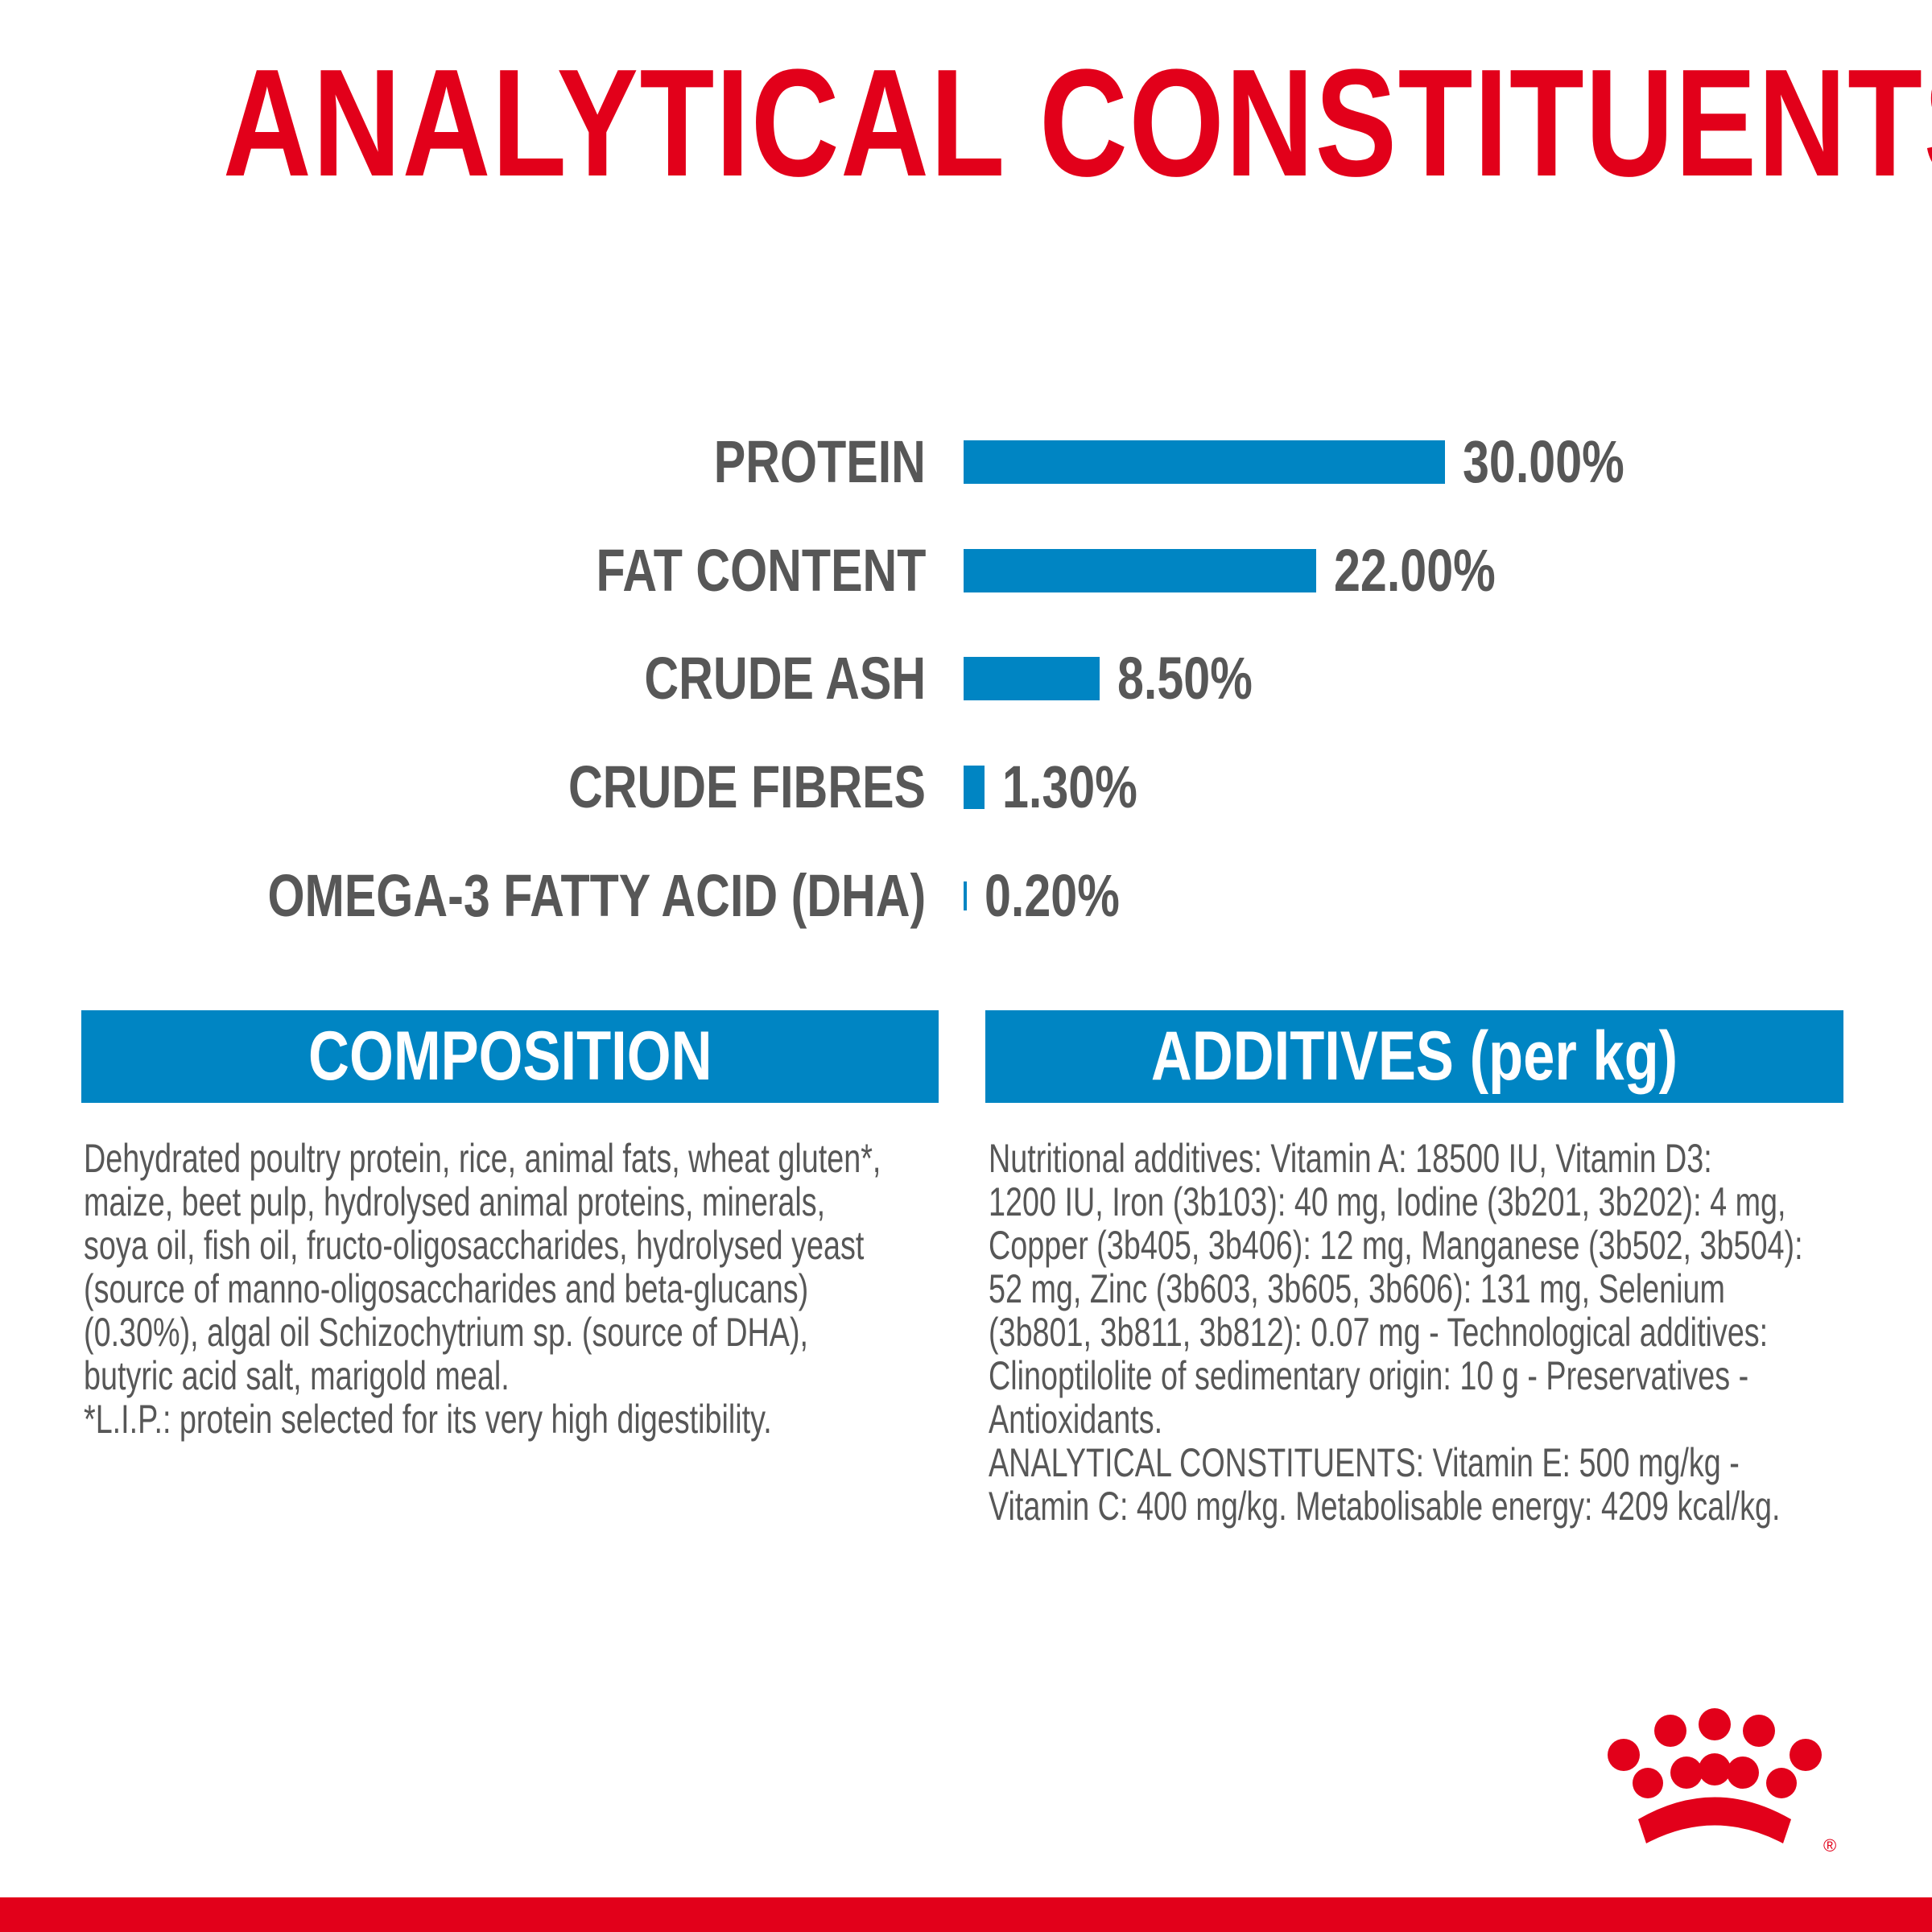 This screenshot has width=1932, height=1932. I want to click on composition-header: COMPOSITION, so click(510, 1056).